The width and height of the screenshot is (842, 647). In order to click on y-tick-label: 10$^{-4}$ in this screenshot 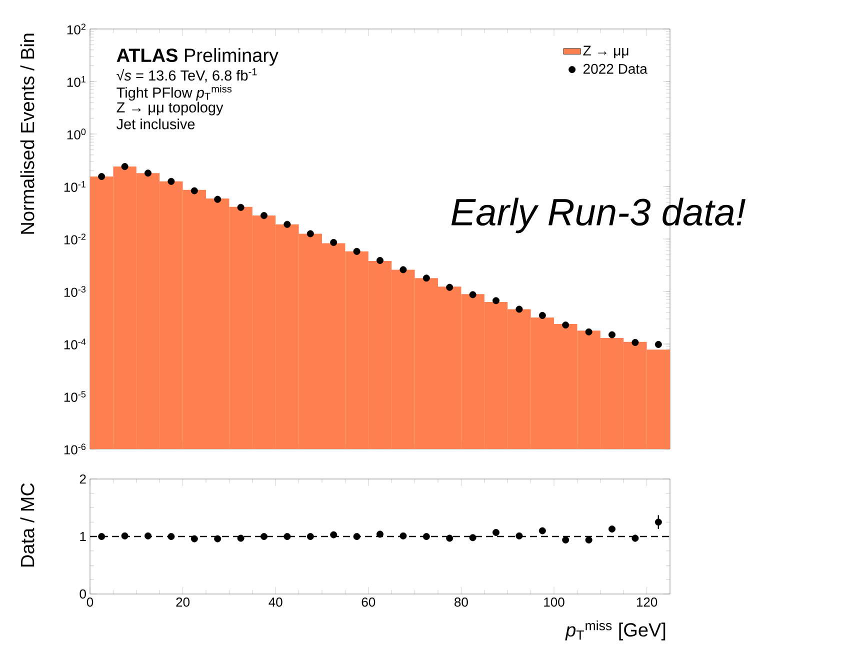, I will do `click(75, 344)`.